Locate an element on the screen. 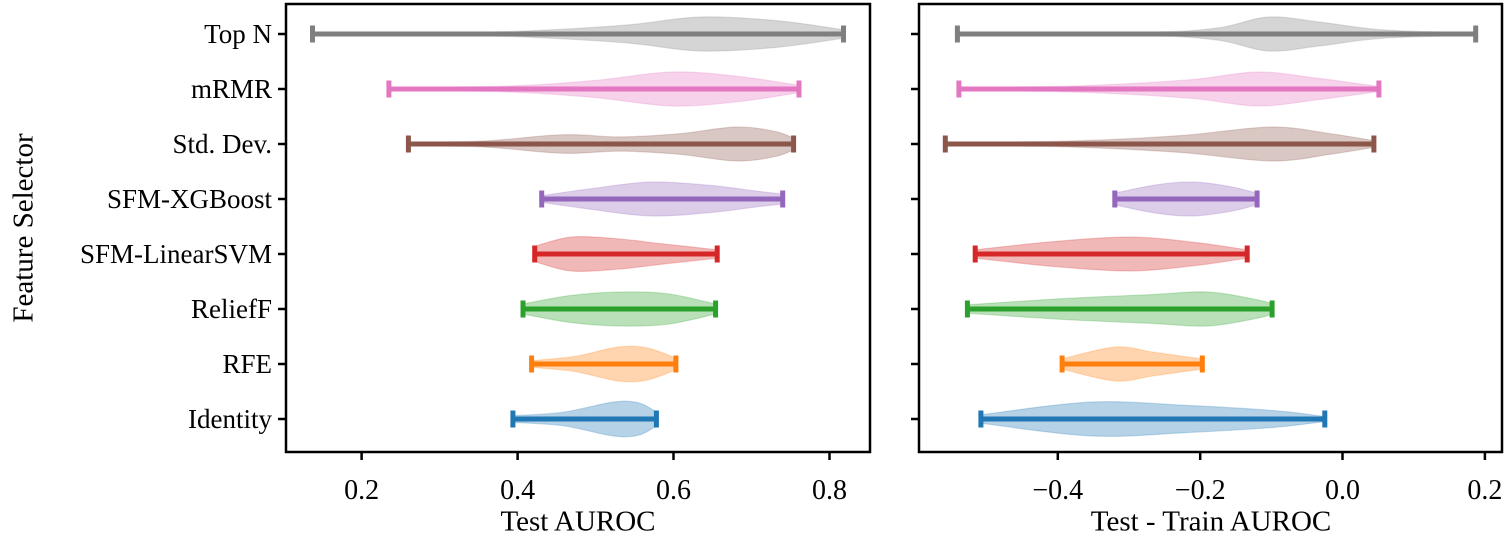 The image size is (1506, 541). ytick-label-0: Top N is located at coordinates (238, 34).